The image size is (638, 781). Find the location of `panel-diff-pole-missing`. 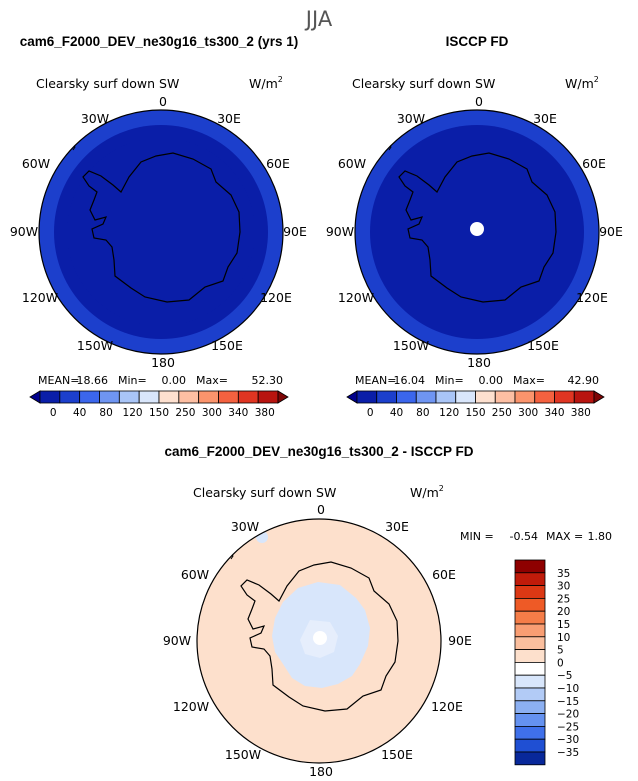

panel-diff-pole-missing is located at coordinates (320, 638).